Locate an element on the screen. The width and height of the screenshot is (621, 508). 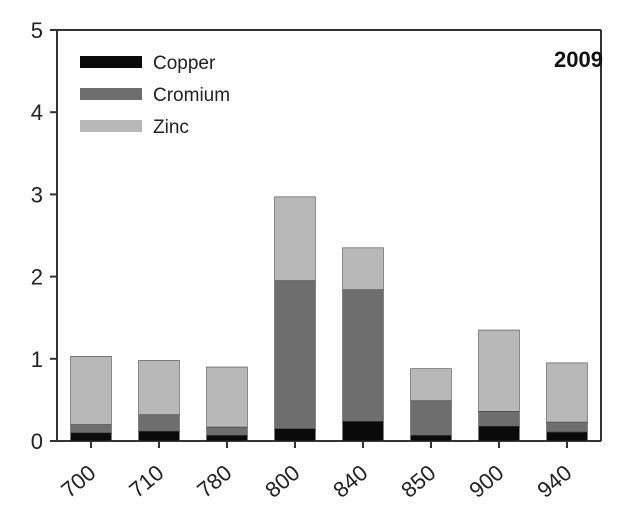
legend: Copper Cromium Zinc is located at coordinates (155, 95).